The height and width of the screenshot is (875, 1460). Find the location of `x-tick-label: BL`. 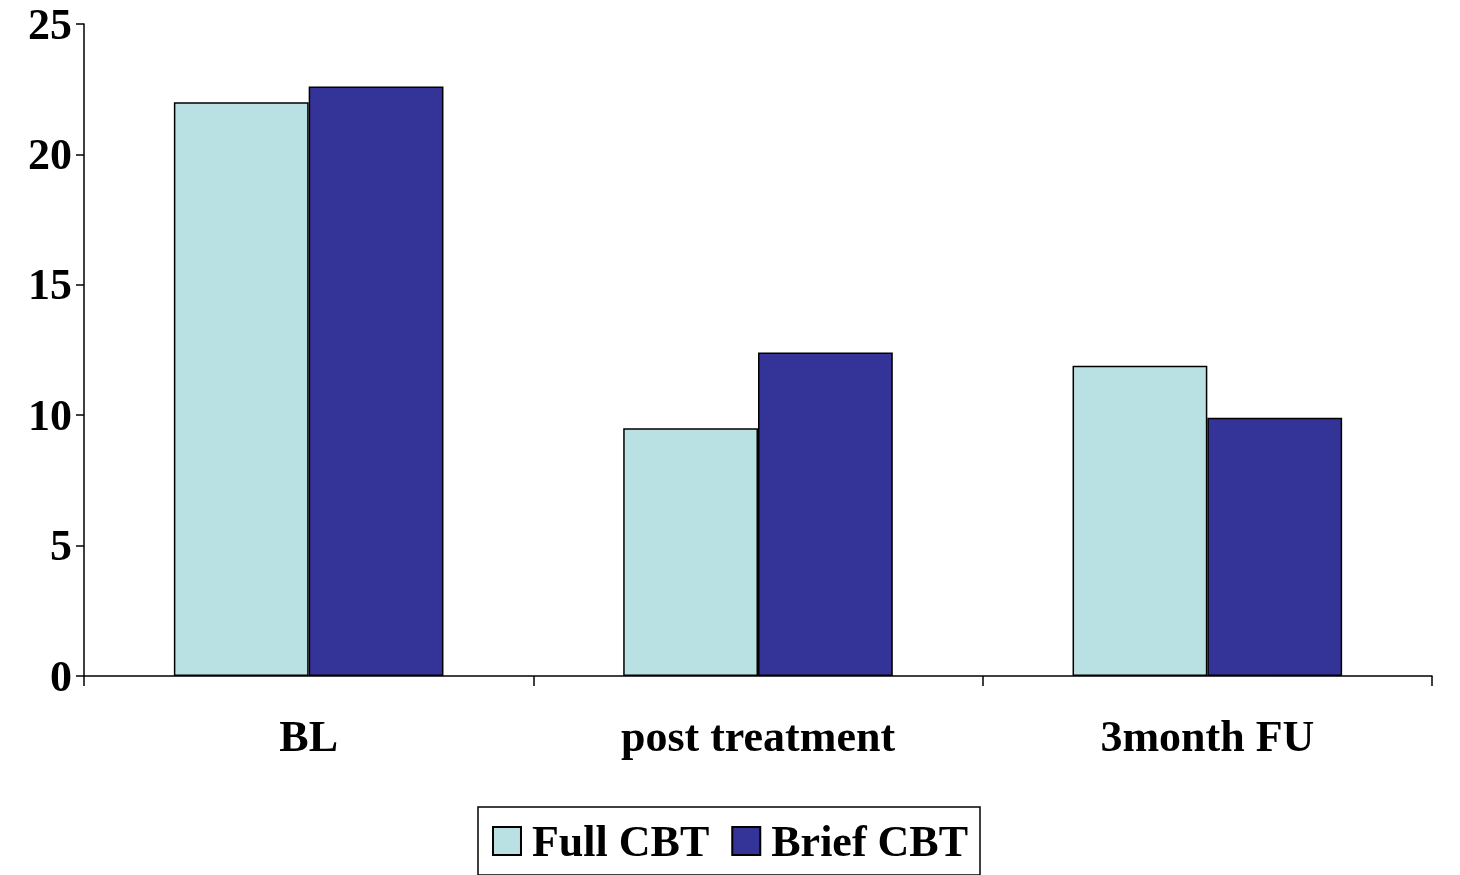

x-tick-label: BL is located at coordinates (309, 736).